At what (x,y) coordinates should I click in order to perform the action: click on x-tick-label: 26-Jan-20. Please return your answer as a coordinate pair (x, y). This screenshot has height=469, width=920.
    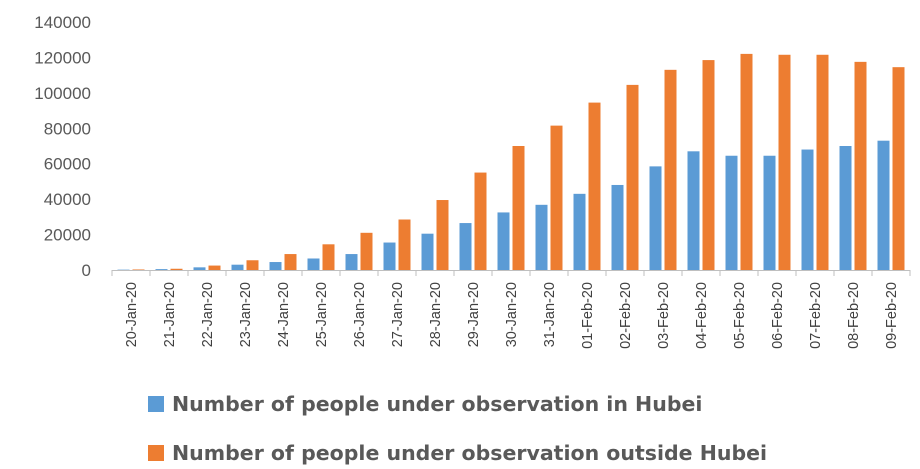
    Looking at the image, I should click on (360, 314).